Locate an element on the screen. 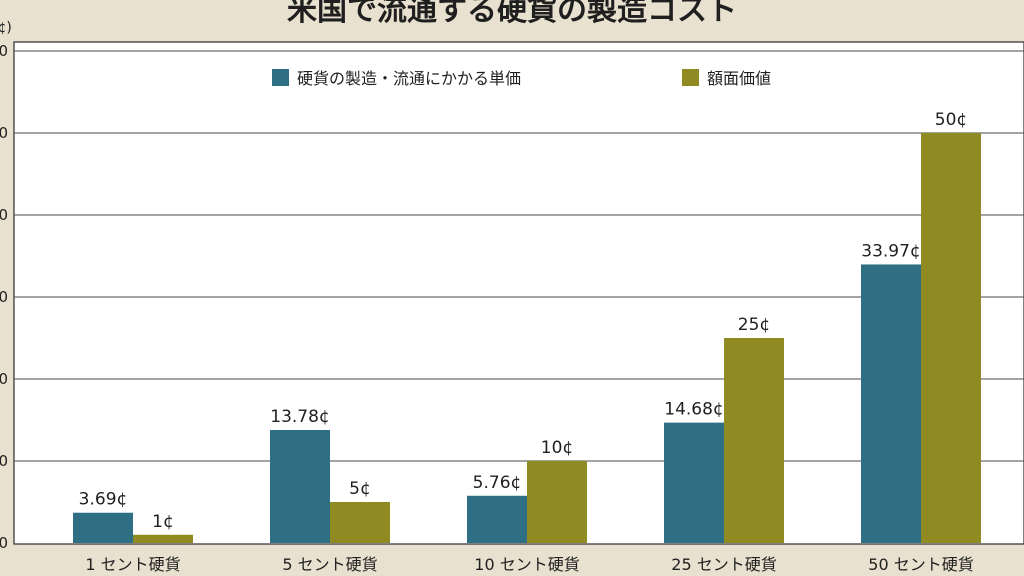 The height and width of the screenshot is (576, 1024). category-label: 50 セント硬貨 is located at coordinates (920, 564).